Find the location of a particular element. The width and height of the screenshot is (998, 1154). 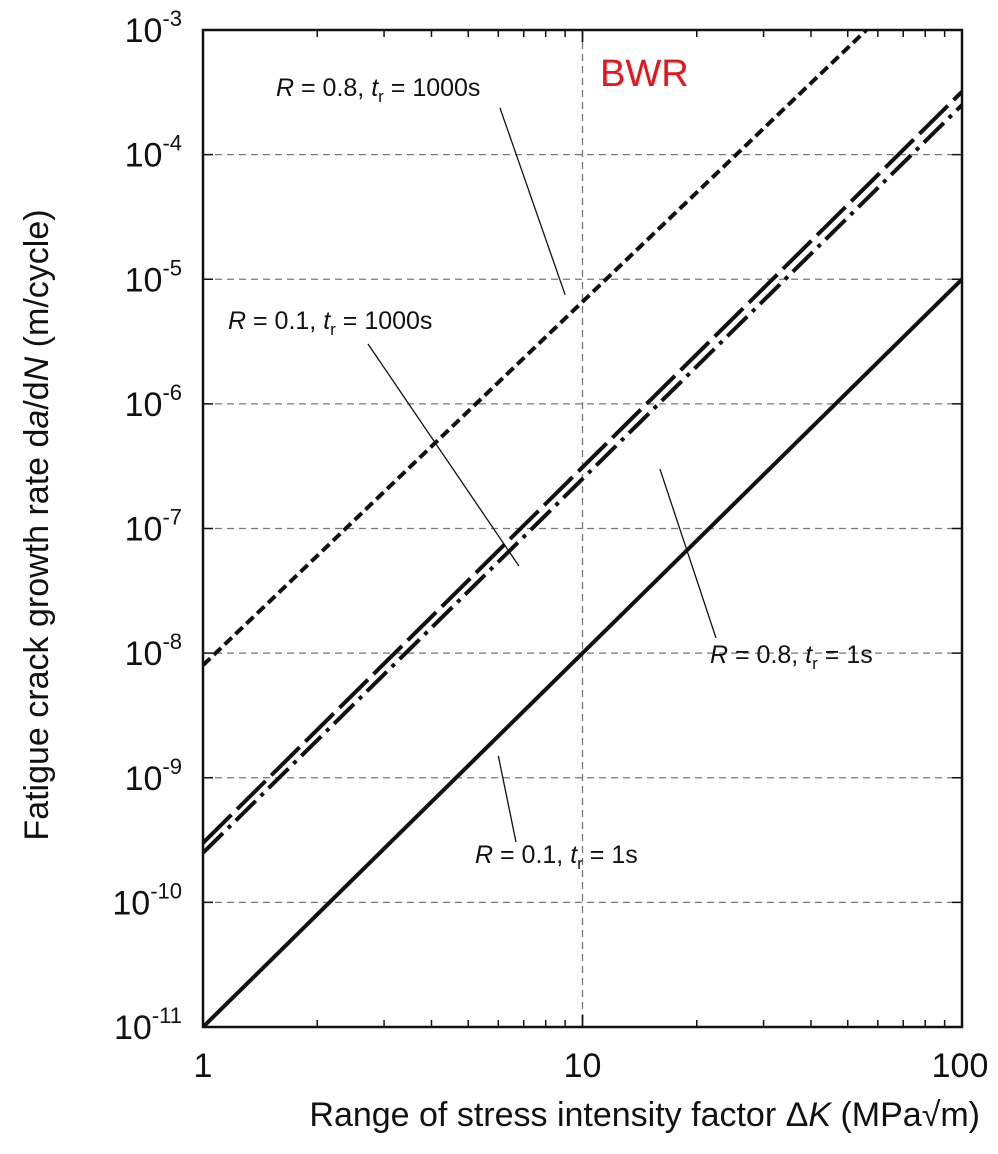

leader-line-a2 is located at coordinates (443, 455).